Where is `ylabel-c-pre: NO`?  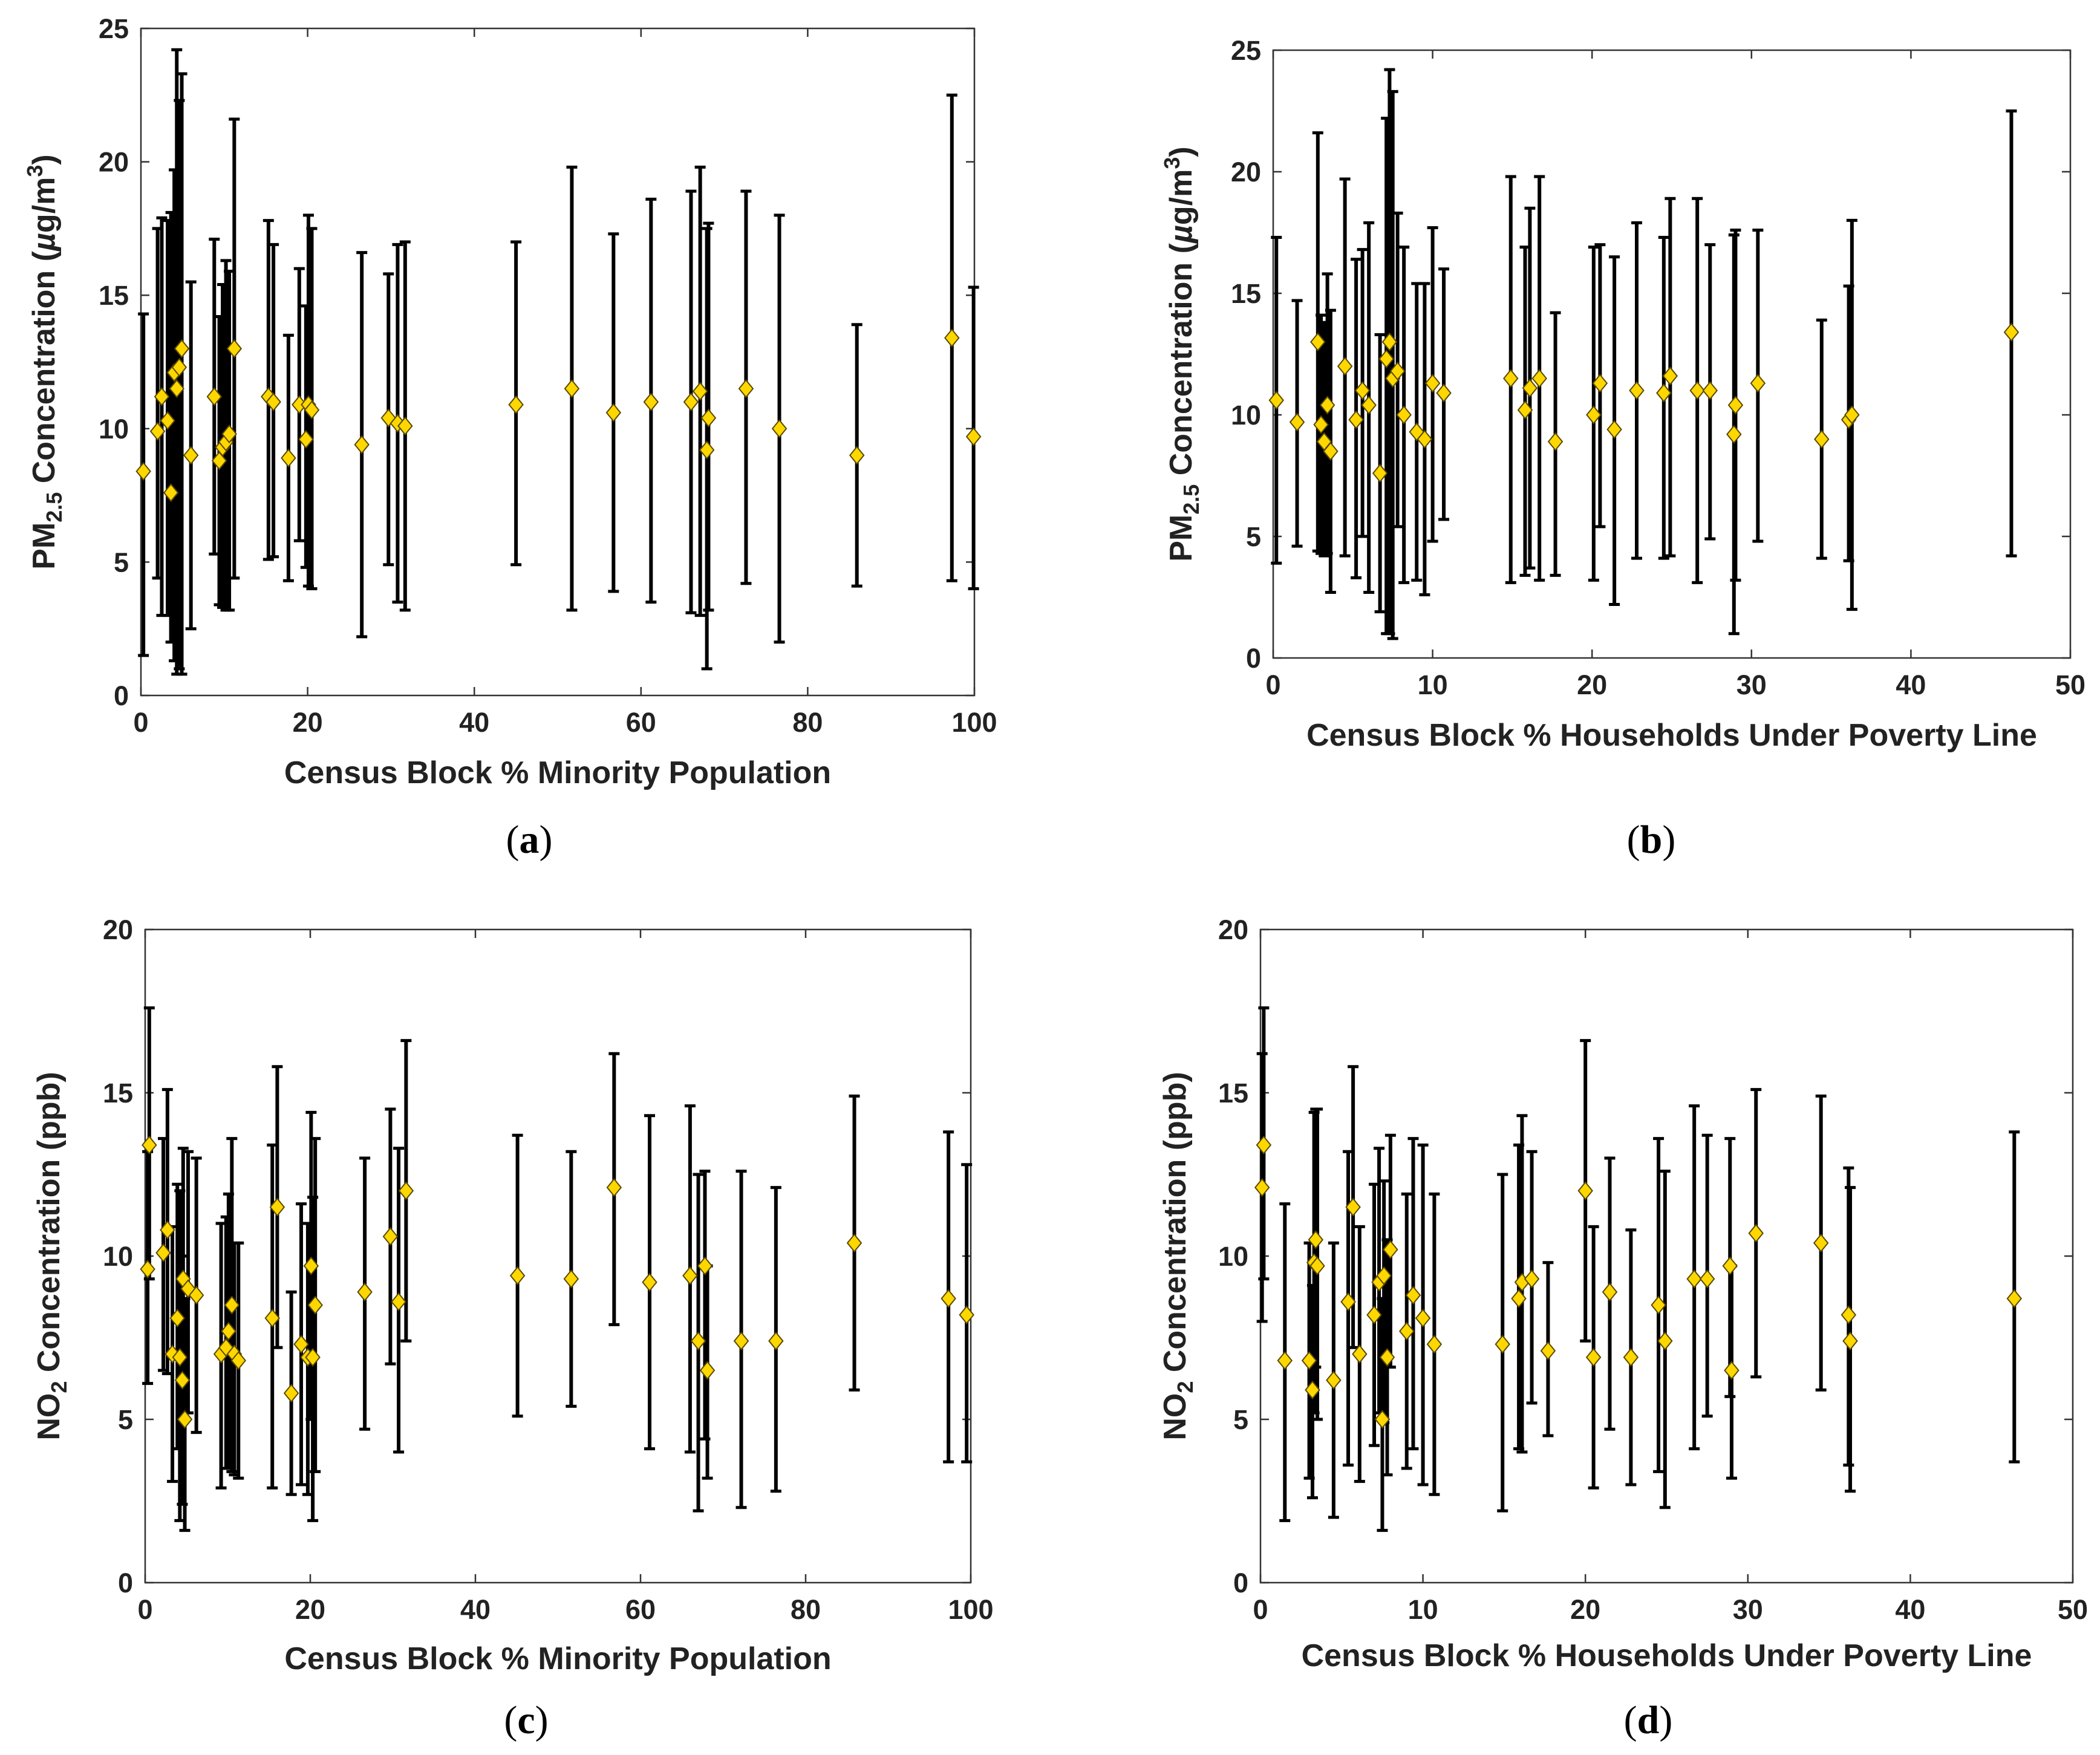 ylabel-c-pre: NO is located at coordinates (49, 1417).